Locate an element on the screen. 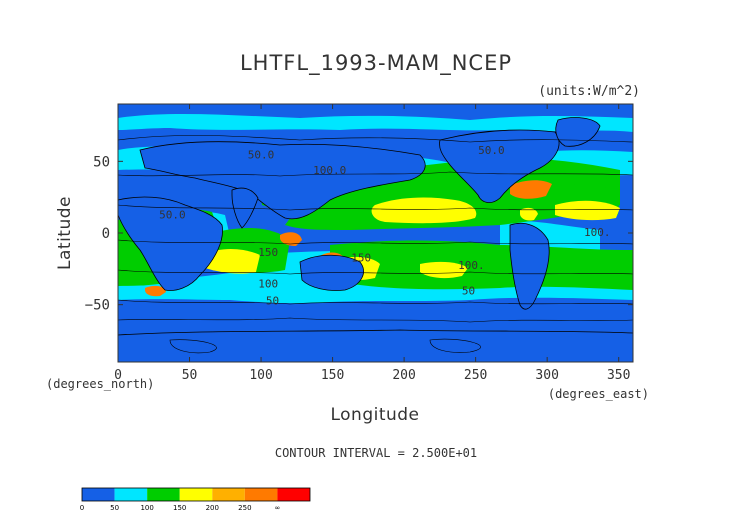  y-corner-label: (degrees_north) is located at coordinates (100, 384).